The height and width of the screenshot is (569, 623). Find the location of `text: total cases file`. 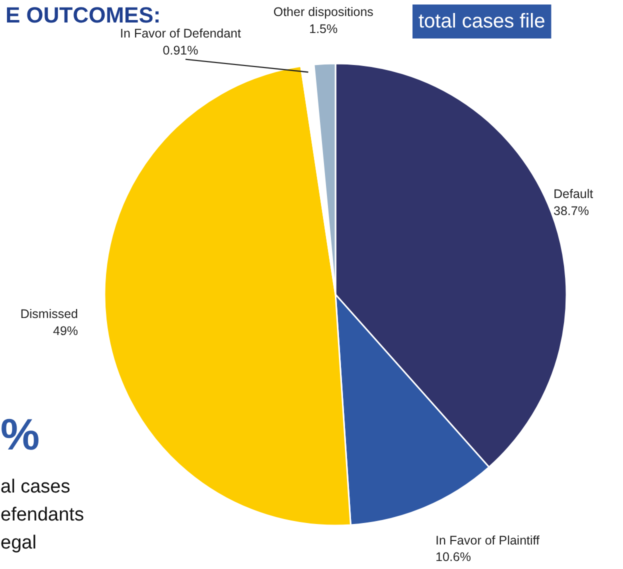

text: total cases file is located at coordinates (482, 21).